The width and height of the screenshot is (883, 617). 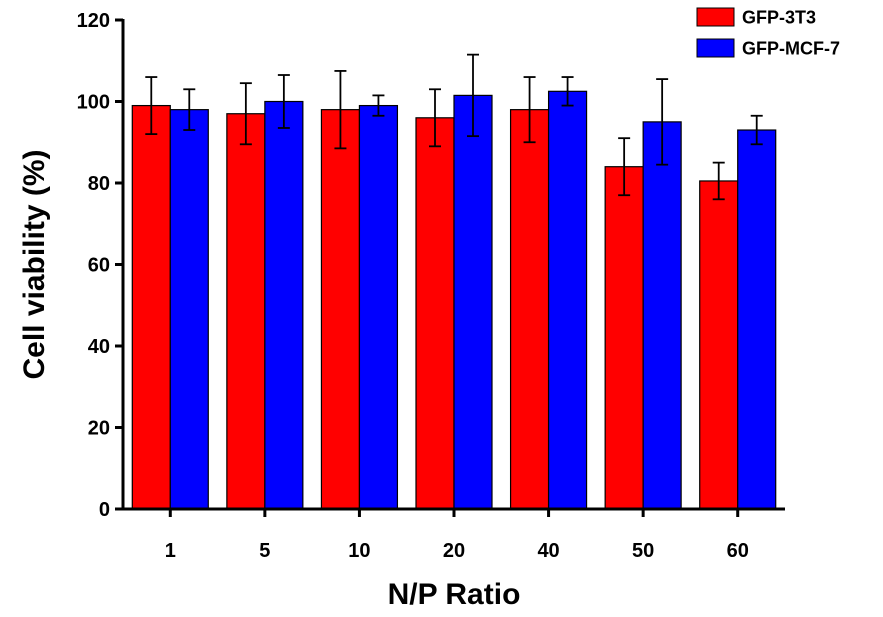 What do you see at coordinates (779, 18) in the screenshot?
I see `legend-label-gfp-3t3: GFP-3T3` at bounding box center [779, 18].